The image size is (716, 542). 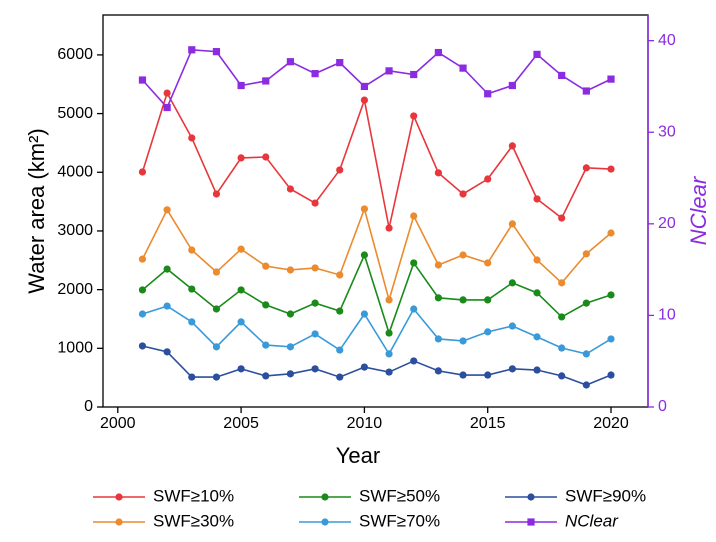 What do you see at coordinates (75, 113) in the screenshot?
I see `y-tick-label: 5000` at bounding box center [75, 113].